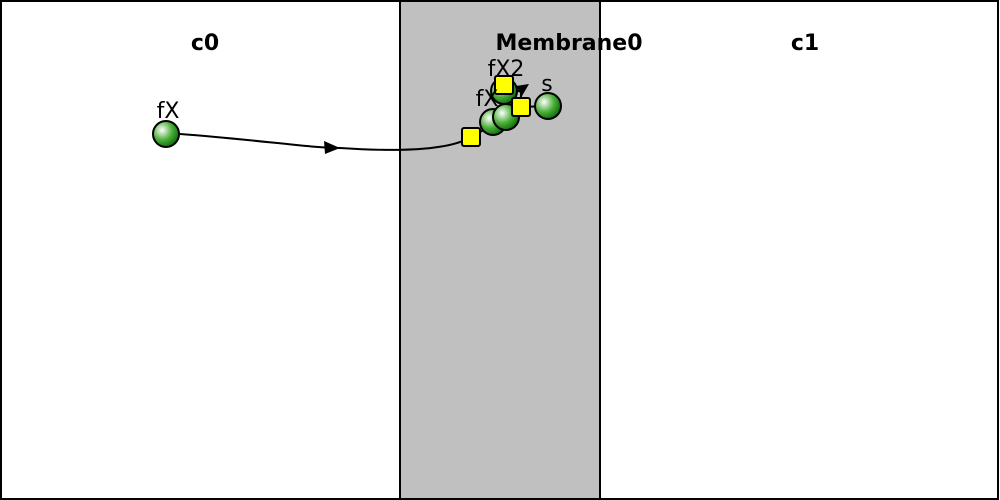 Image resolution: width=1000 pixels, height=500 pixels. Describe the element at coordinates (546, 84) in the screenshot. I see `species-label-s: s` at that location.